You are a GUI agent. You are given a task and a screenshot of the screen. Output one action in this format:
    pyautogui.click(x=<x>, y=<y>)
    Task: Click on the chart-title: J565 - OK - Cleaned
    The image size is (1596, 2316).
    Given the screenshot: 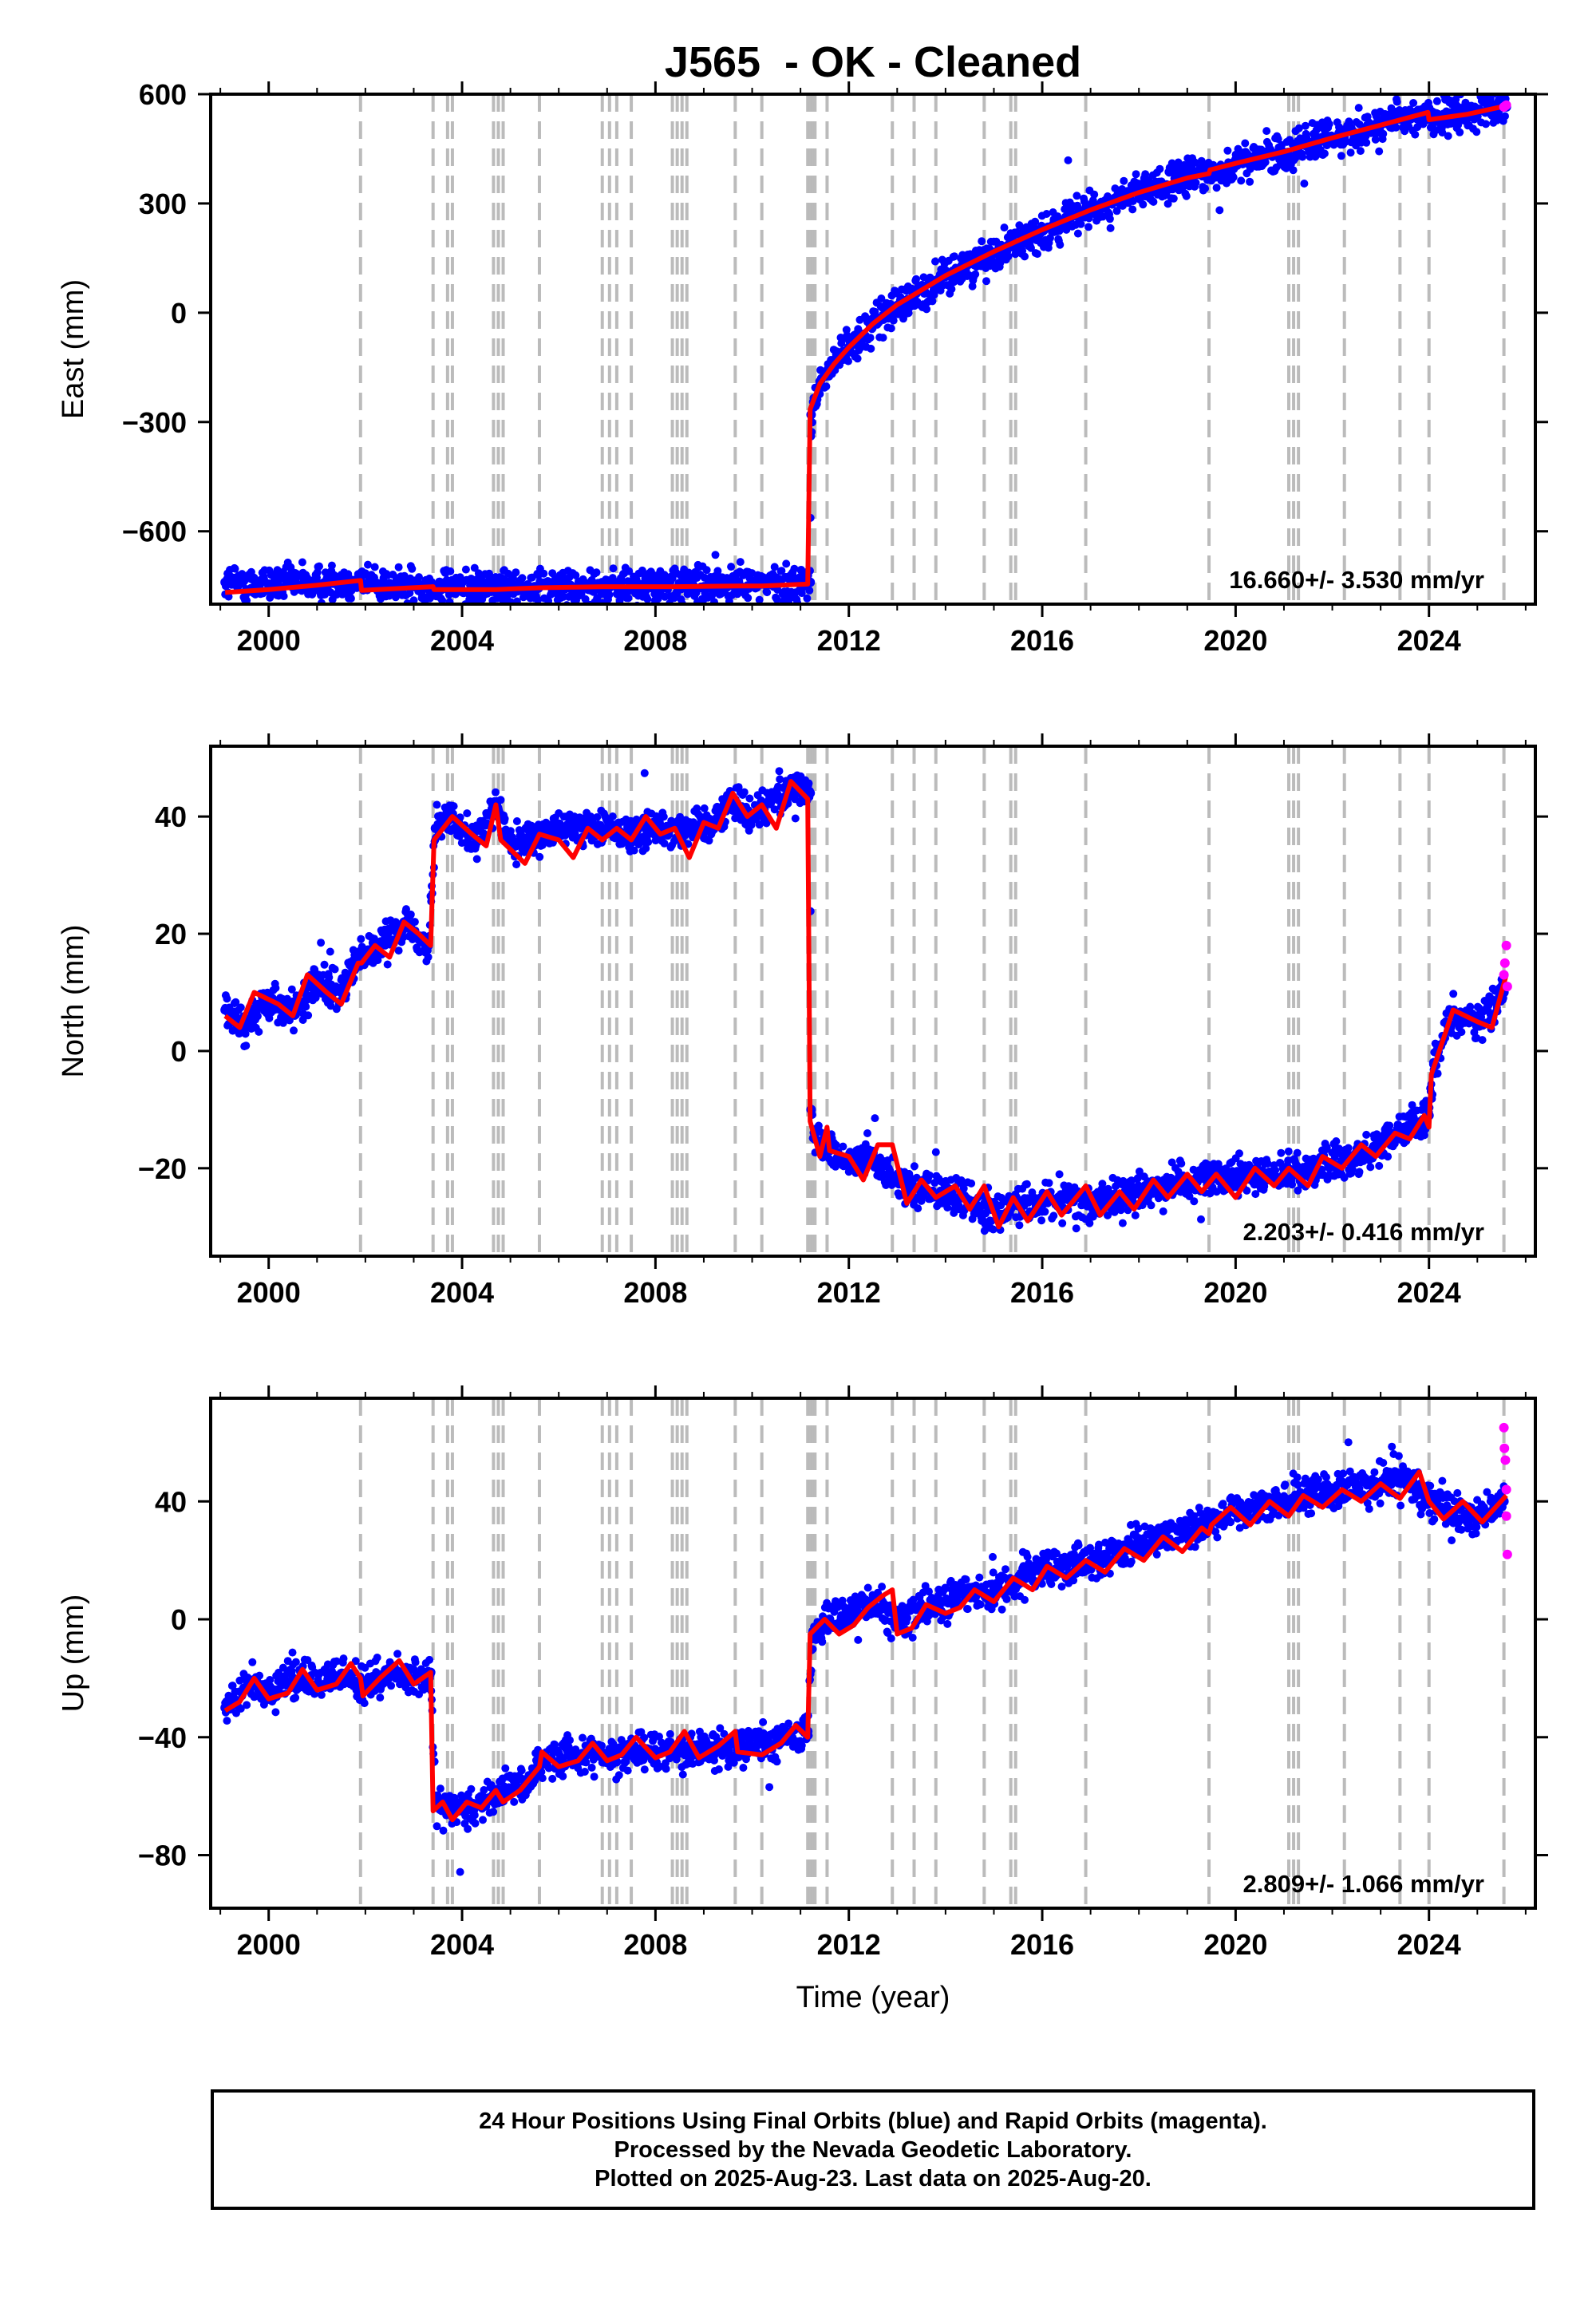 What is the action you would take?
    pyautogui.click(x=873, y=62)
    